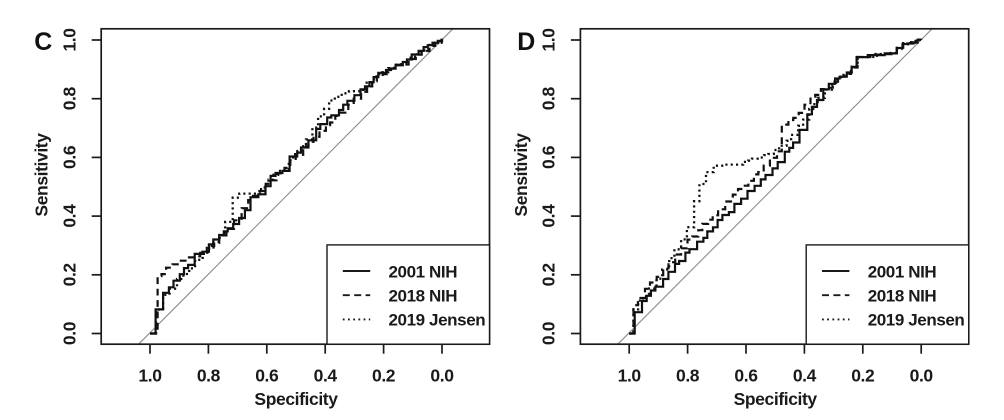 This screenshot has width=1004, height=420. What do you see at coordinates (526, 42) in the screenshot?
I see `svg-text: D` at bounding box center [526, 42].